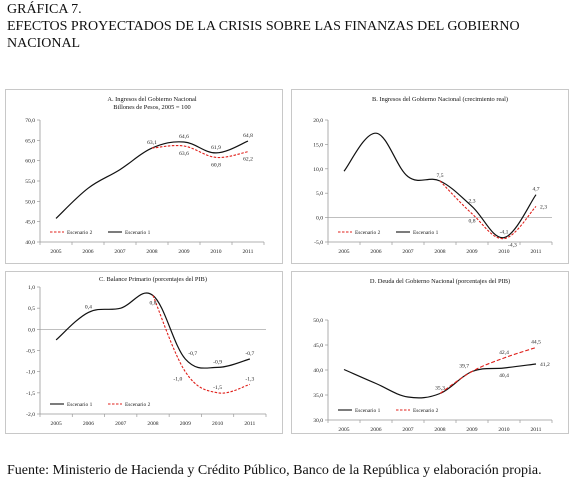 The width and height of the screenshot is (575, 504). Describe the element at coordinates (440, 176) in the screenshot. I see `data-label: 7,5` at that location.